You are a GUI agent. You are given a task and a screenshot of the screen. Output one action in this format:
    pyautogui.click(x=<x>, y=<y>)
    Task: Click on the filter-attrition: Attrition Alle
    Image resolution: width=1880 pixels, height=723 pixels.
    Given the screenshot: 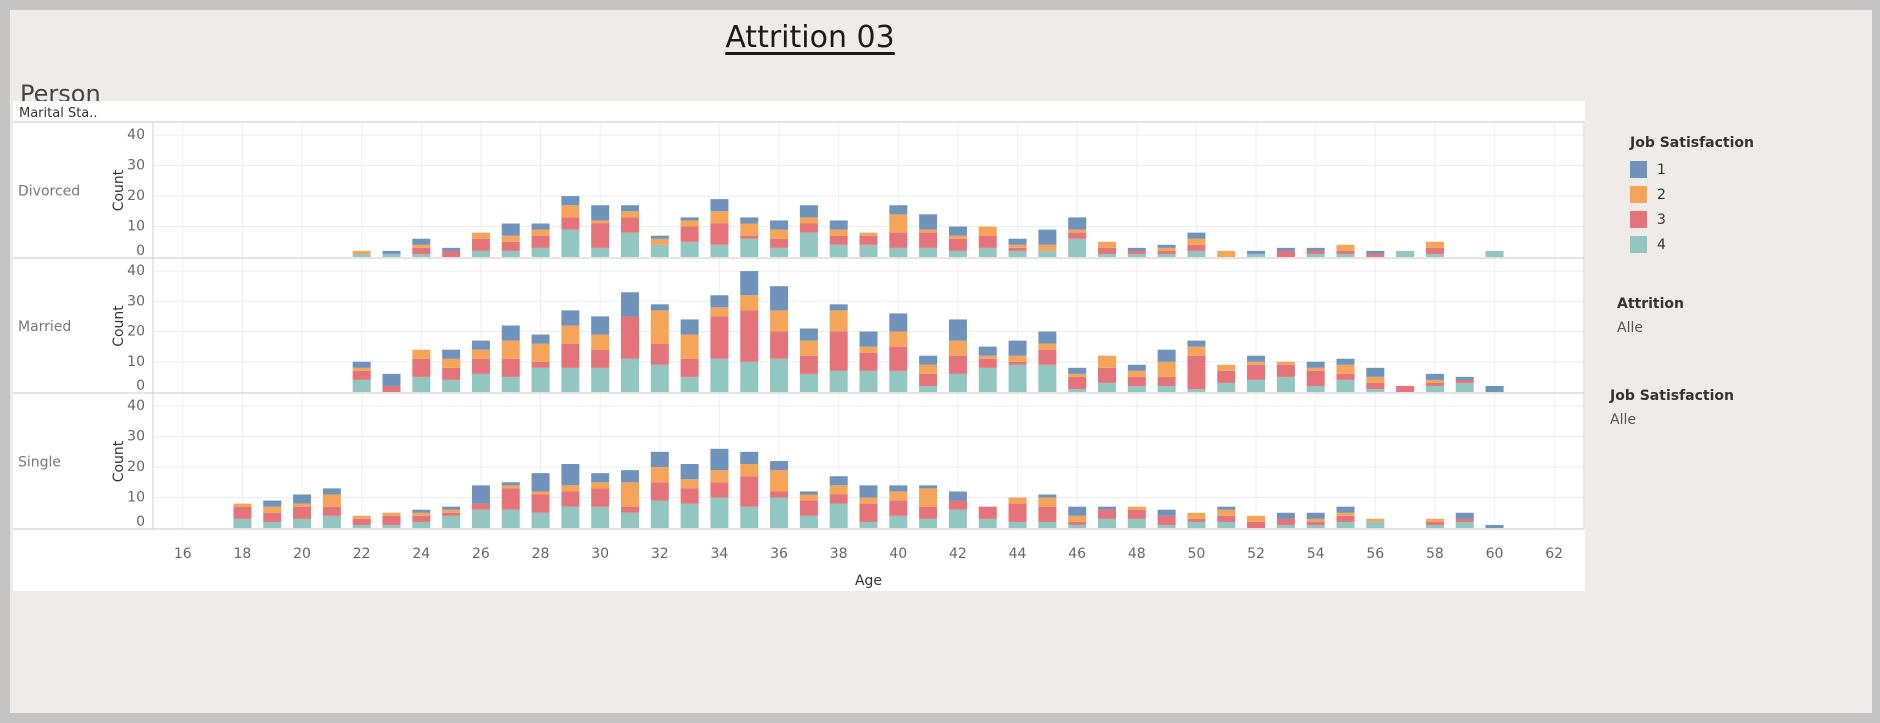 What is the action you would take?
    pyautogui.click(x=1650, y=316)
    